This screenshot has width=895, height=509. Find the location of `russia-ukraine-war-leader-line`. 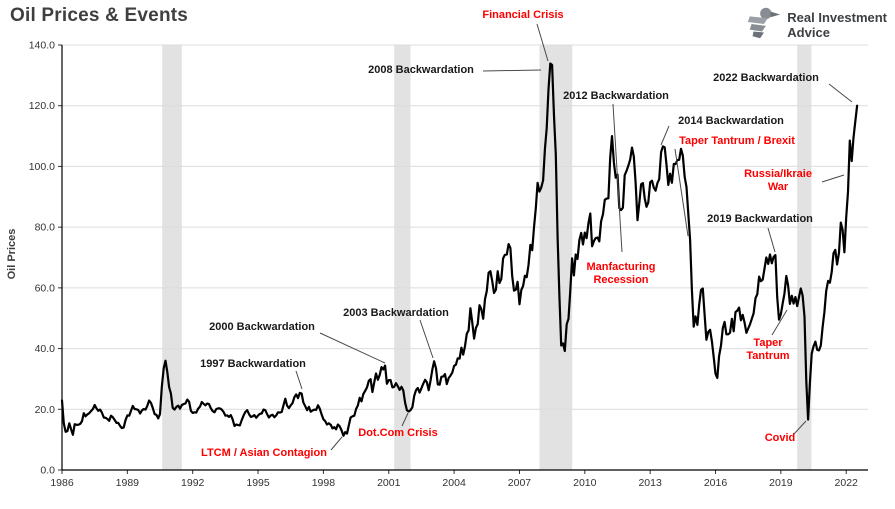

russia-ukraine-war-leader-line is located at coordinates (833, 178).